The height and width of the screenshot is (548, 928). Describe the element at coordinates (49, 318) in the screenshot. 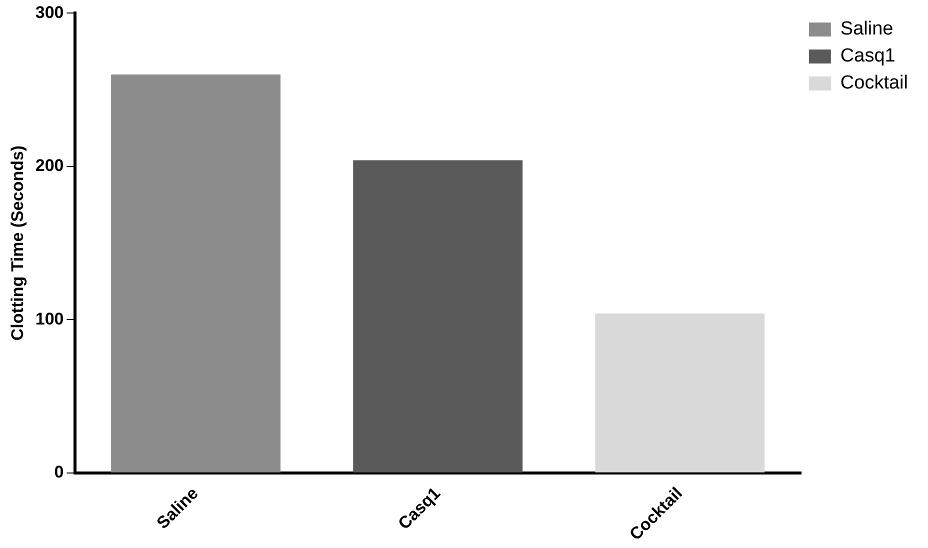

I see `y-tick-label: 100` at that location.